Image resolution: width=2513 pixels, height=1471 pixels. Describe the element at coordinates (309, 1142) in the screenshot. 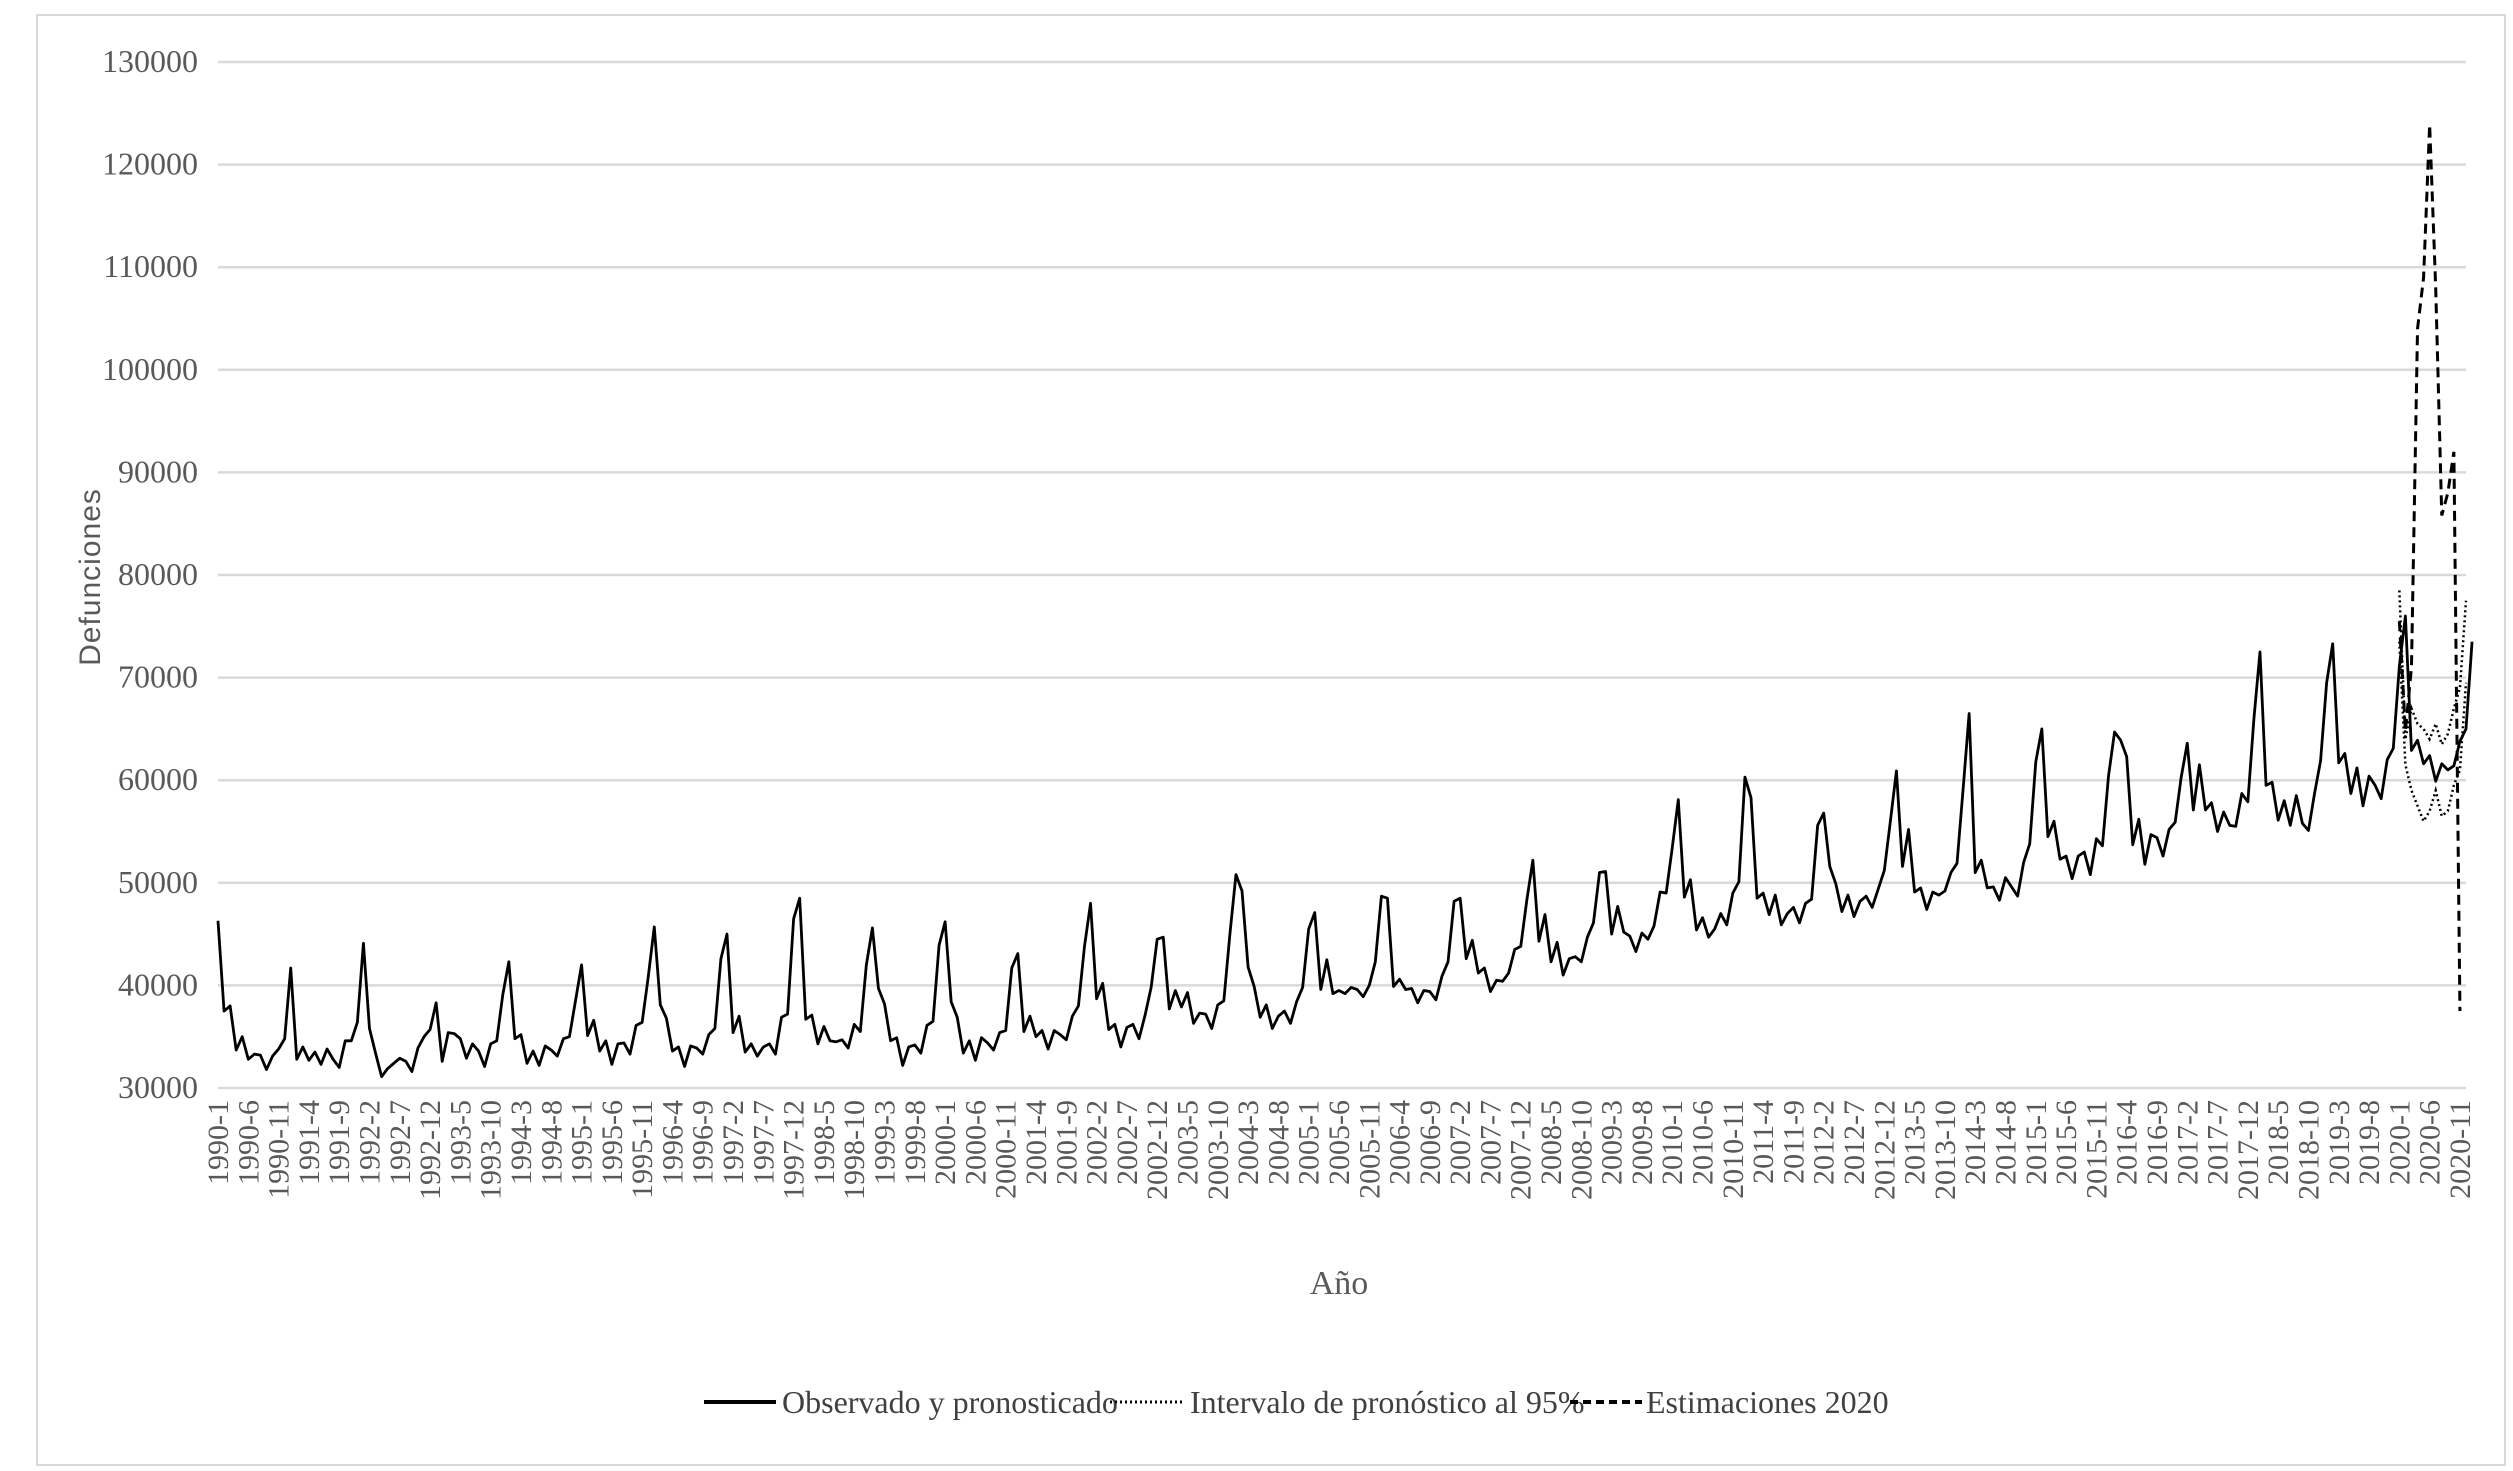

I see `x-tick-label: 1991-4` at that location.